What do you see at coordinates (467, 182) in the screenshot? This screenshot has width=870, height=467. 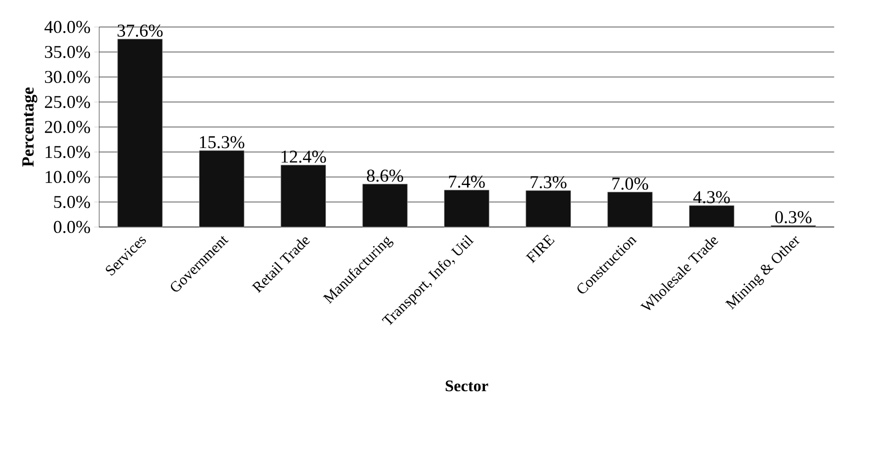 I see `data-label: 7.4%` at bounding box center [467, 182].